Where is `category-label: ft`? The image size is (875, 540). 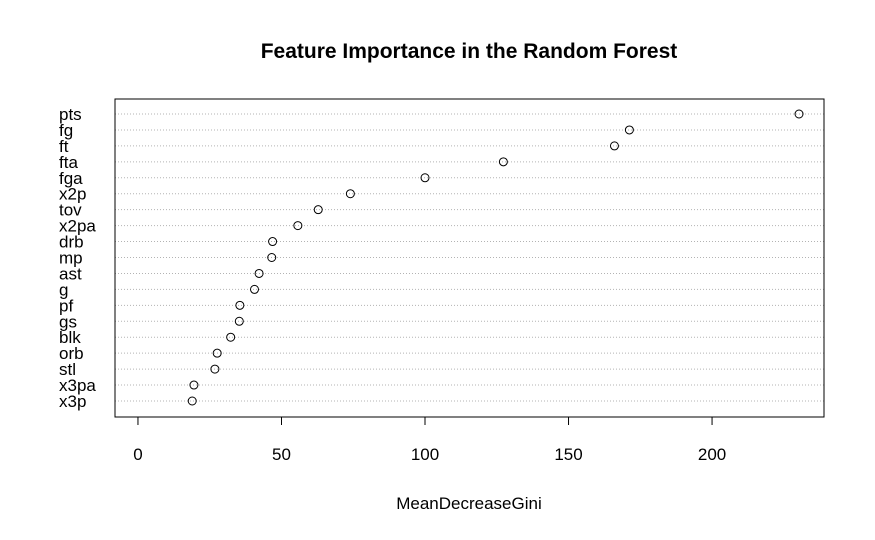
category-label: ft is located at coordinates (64, 146).